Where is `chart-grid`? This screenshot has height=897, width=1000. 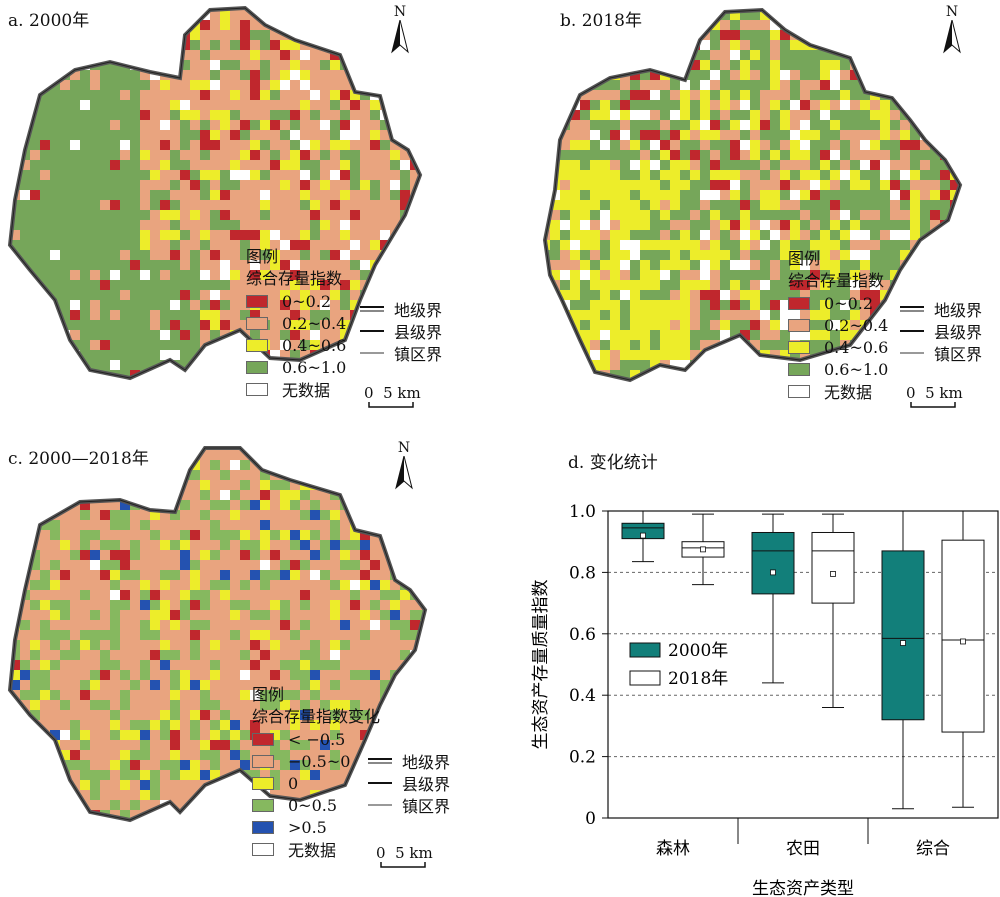 chart-grid is located at coordinates (803, 664).